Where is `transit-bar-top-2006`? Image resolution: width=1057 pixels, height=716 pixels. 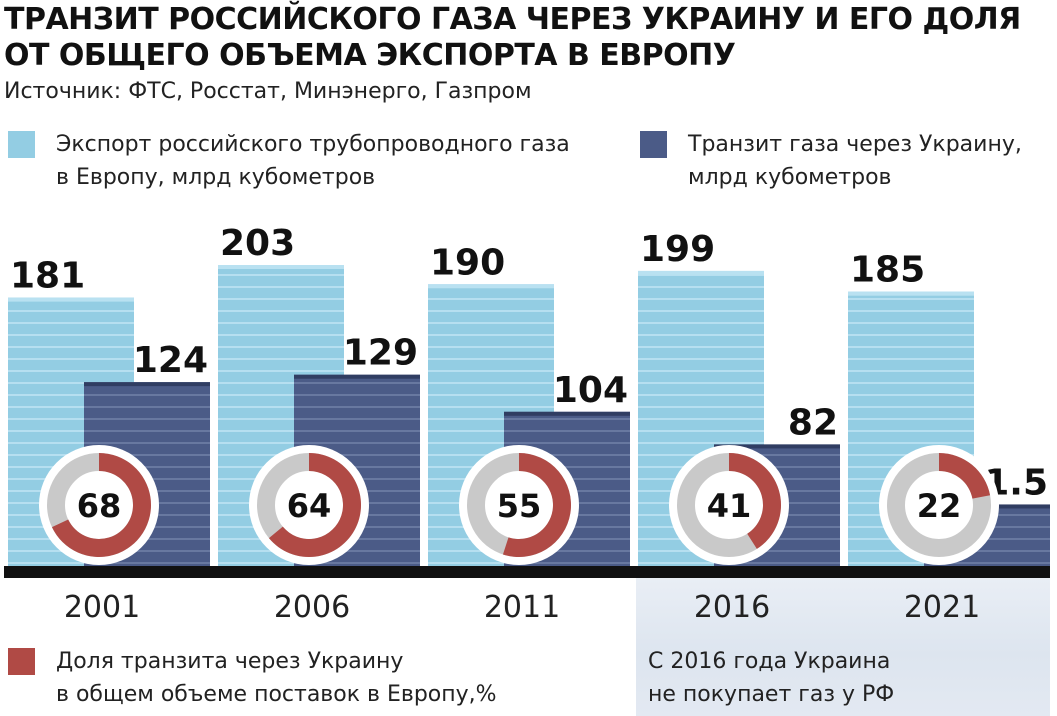 transit-bar-top-2006 is located at coordinates (357, 376).